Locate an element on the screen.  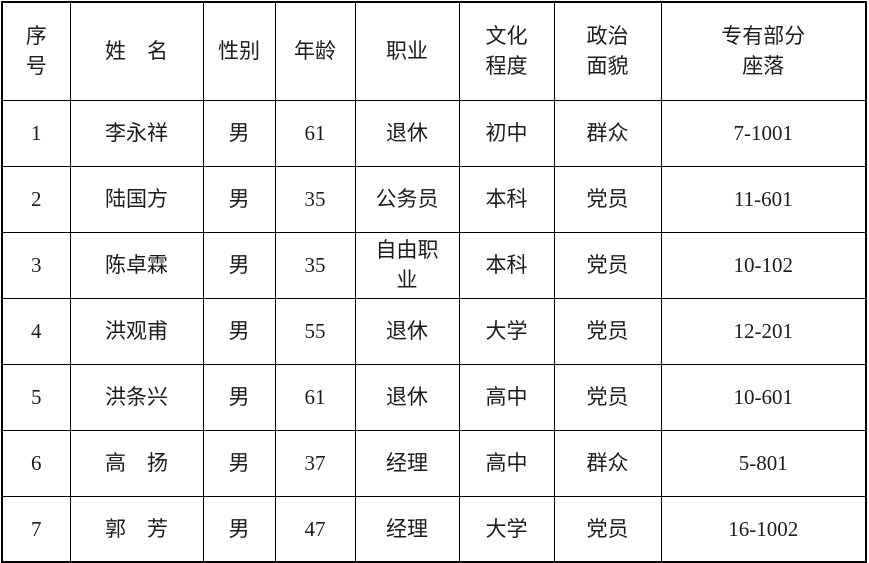
cell-name: 高 扬 is located at coordinates (136, 463).